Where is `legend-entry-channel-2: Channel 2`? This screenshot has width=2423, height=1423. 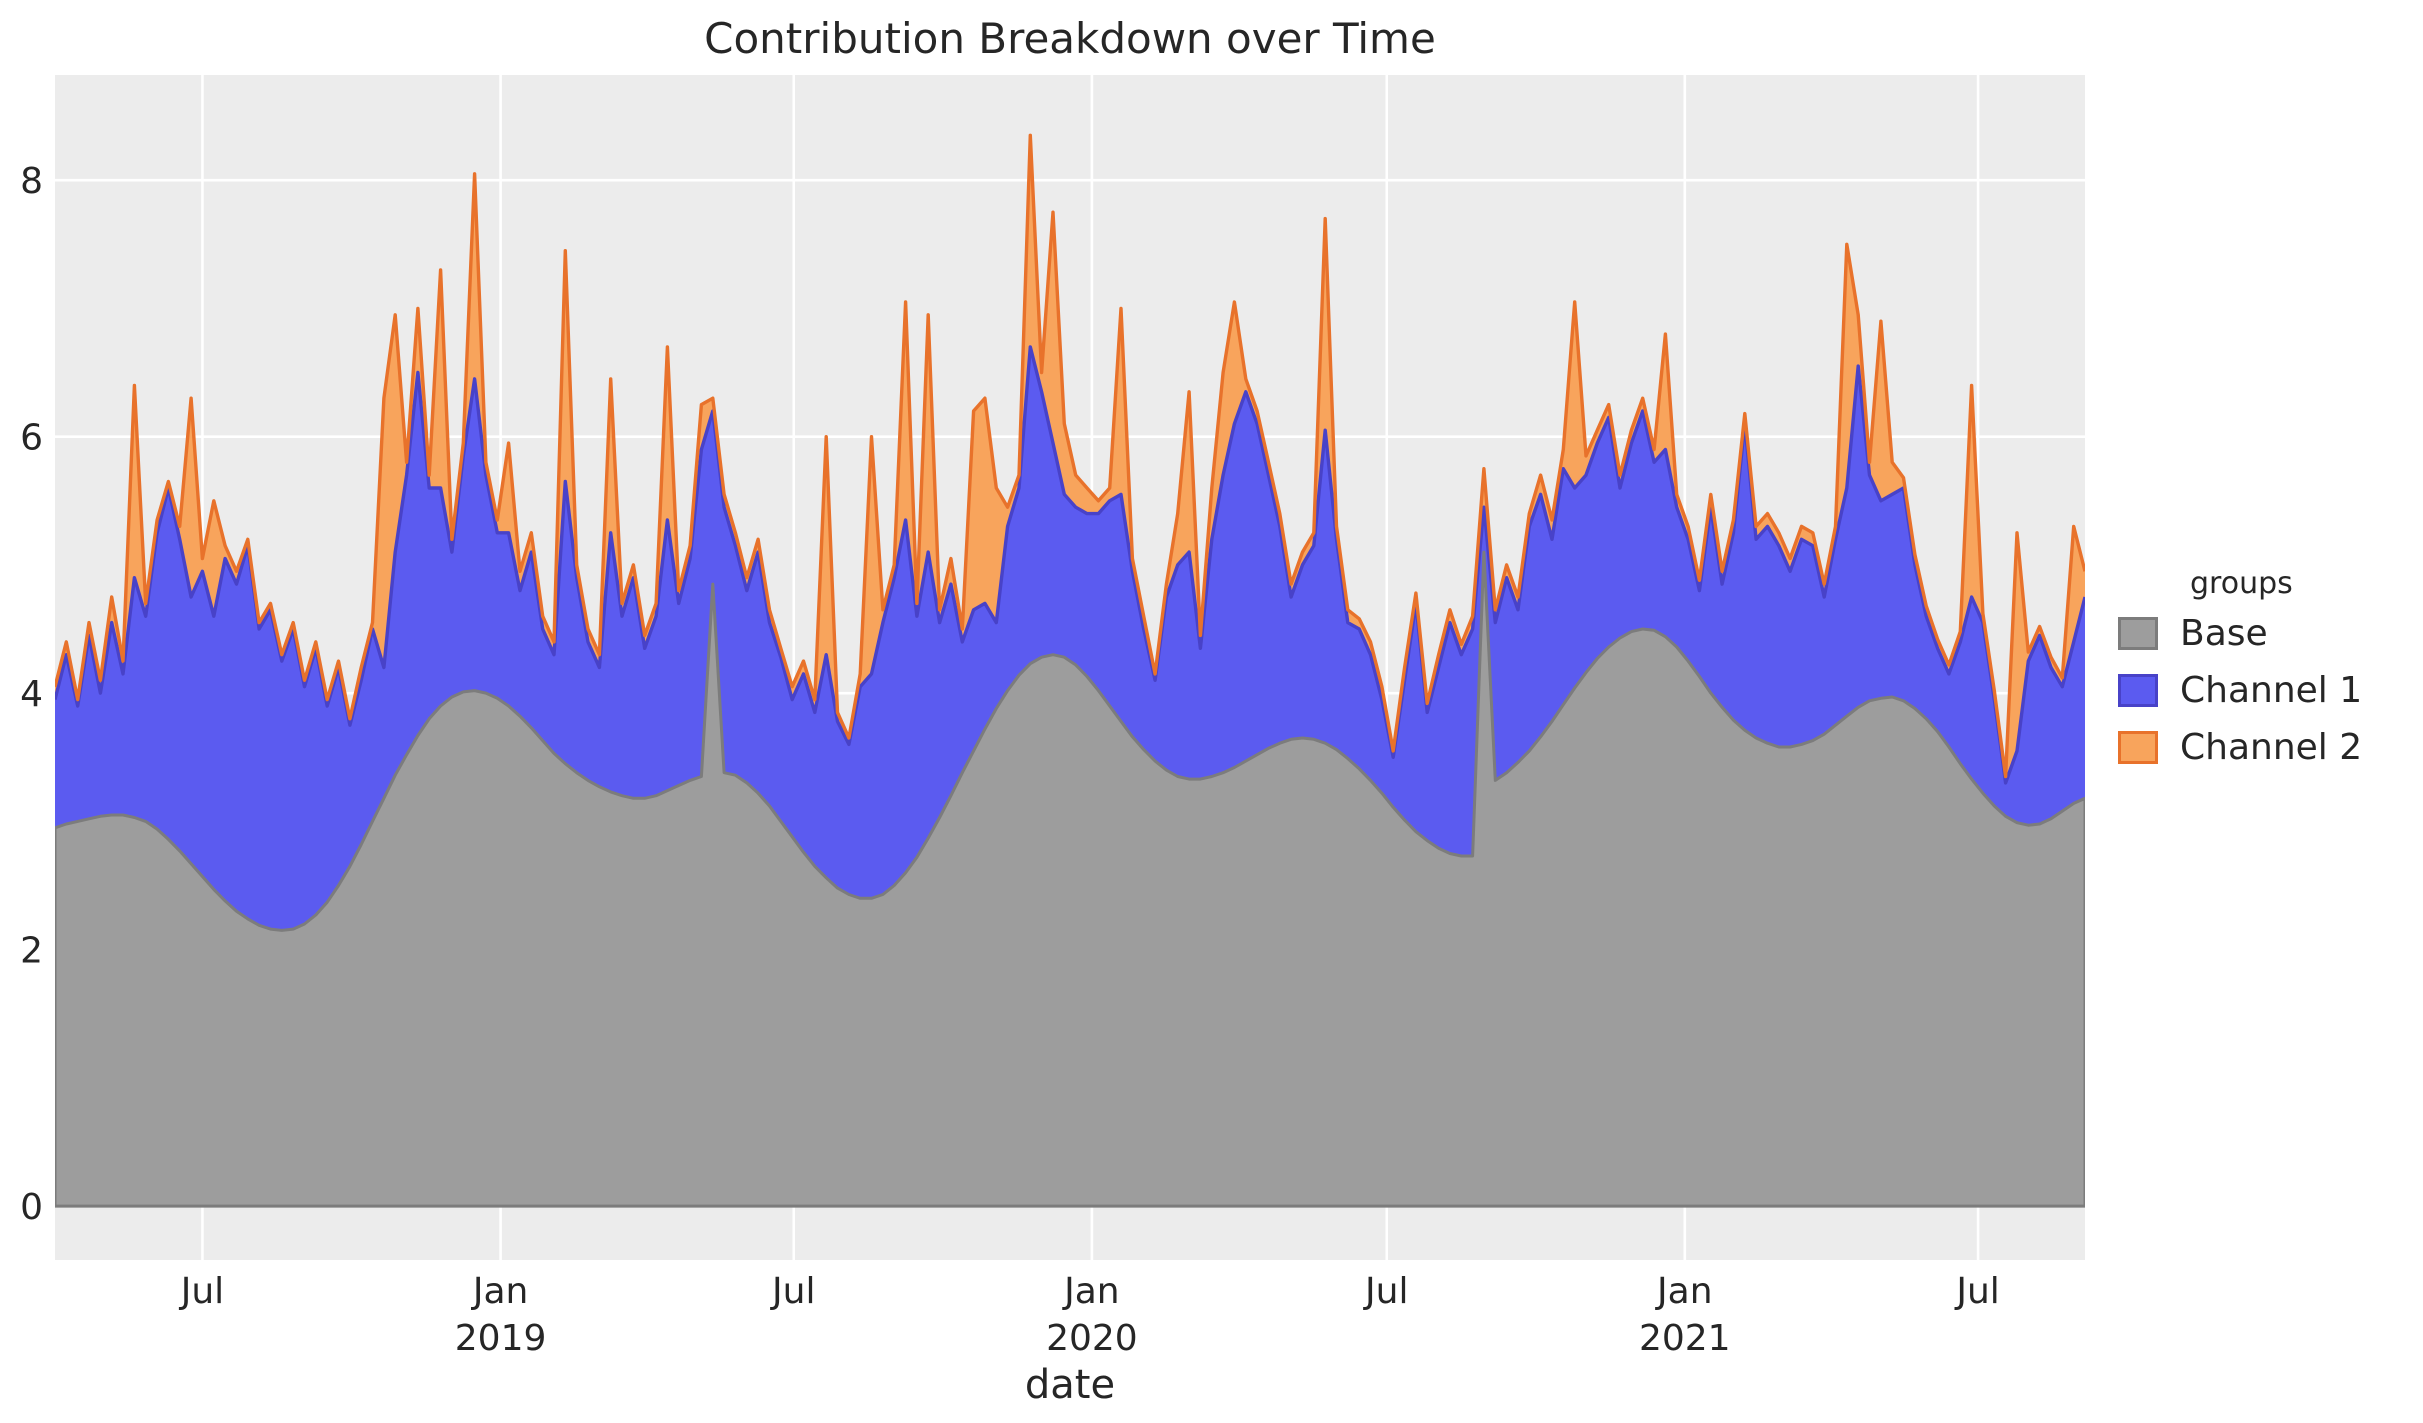
legend-entry-channel-2: Channel 2 is located at coordinates (2268, 747).